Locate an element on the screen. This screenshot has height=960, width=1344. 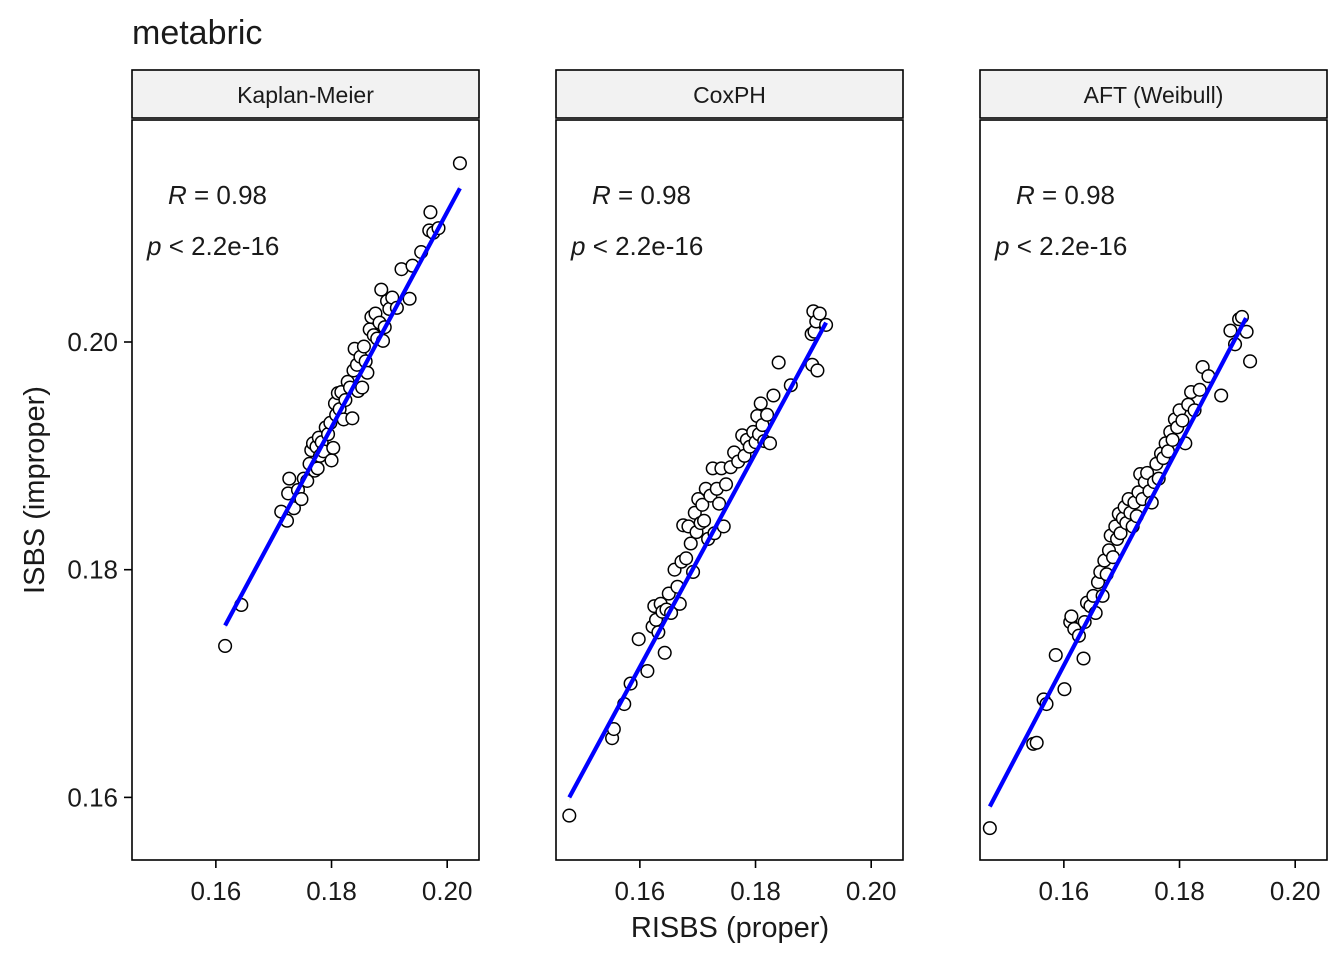
facet-strip-label: AFT (Weibull) is located at coordinates (1154, 95).